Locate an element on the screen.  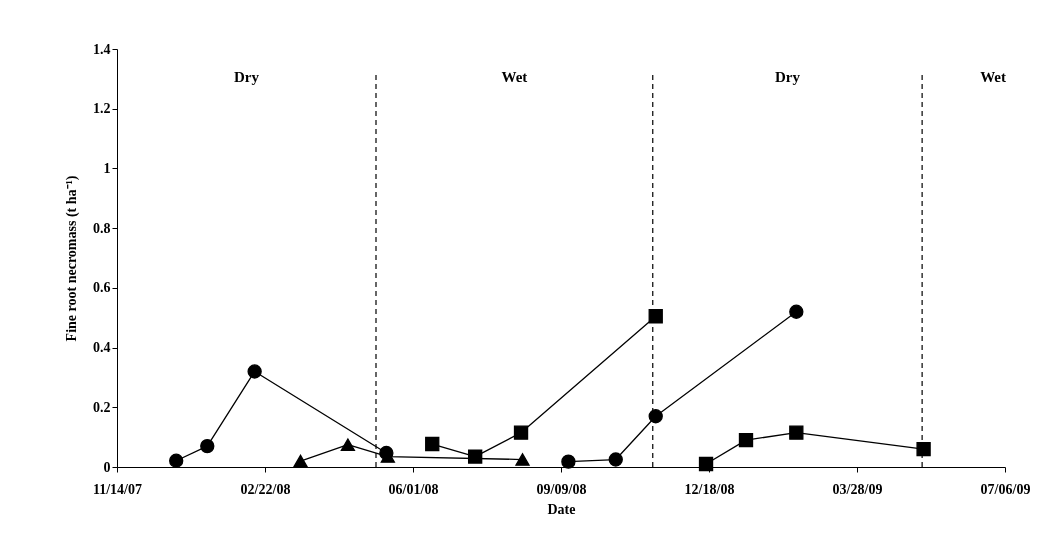
y-tick-label: 0.6 is located at coordinates (102, 288).